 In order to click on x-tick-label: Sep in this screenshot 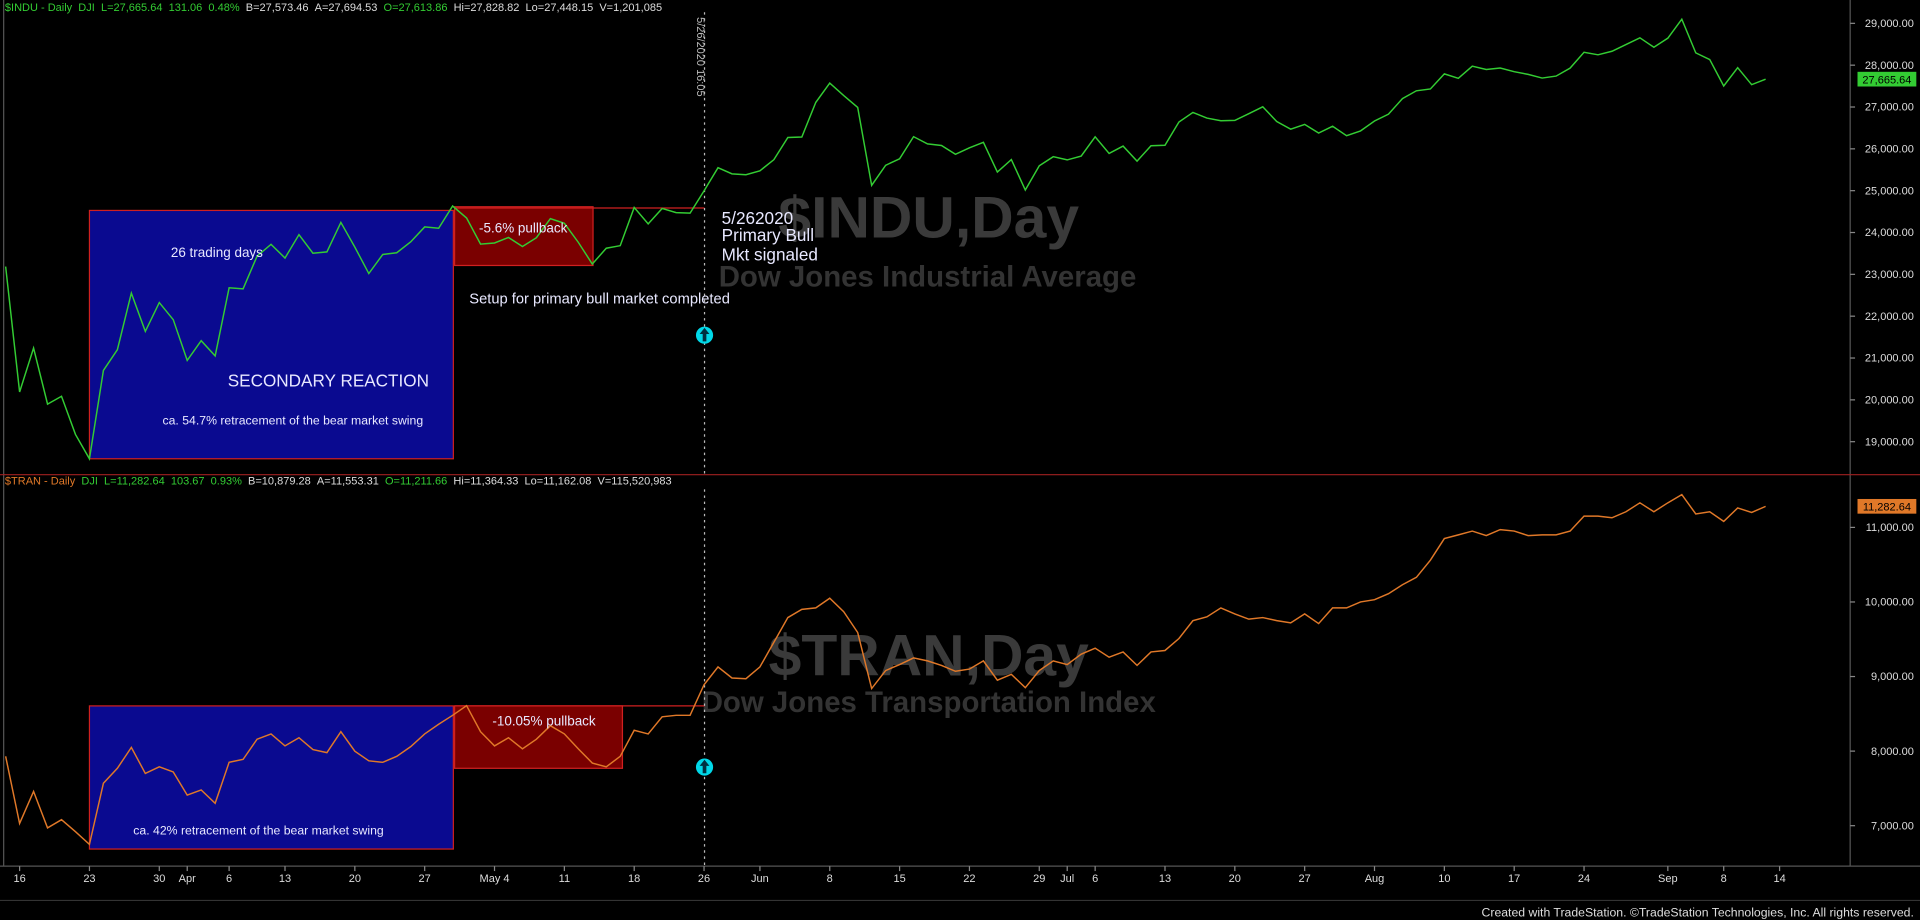, I will do `click(1668, 879)`.